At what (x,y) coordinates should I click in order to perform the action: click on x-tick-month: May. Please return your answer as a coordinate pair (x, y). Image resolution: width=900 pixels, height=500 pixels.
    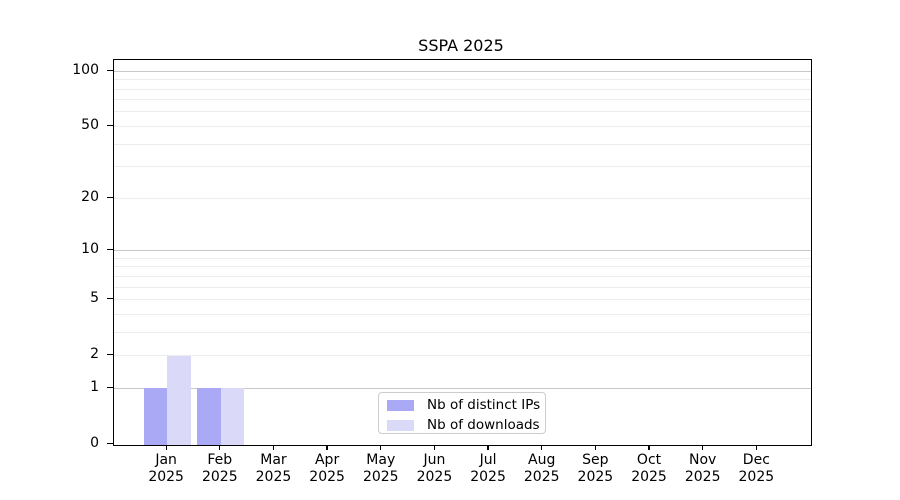
    Looking at the image, I should click on (381, 459).